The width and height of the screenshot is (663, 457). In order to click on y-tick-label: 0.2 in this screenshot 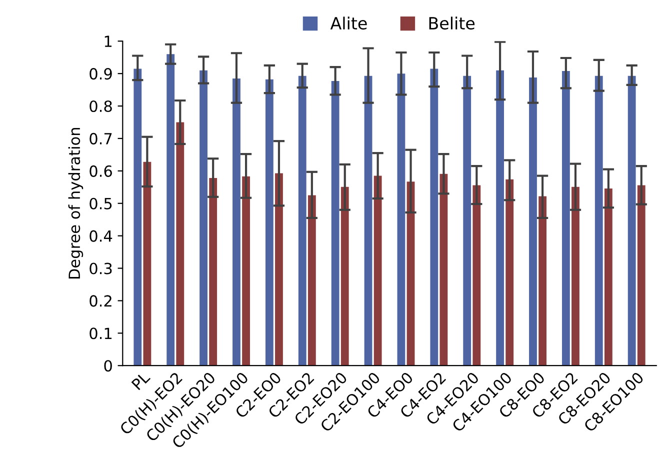, I will do `click(101, 301)`.